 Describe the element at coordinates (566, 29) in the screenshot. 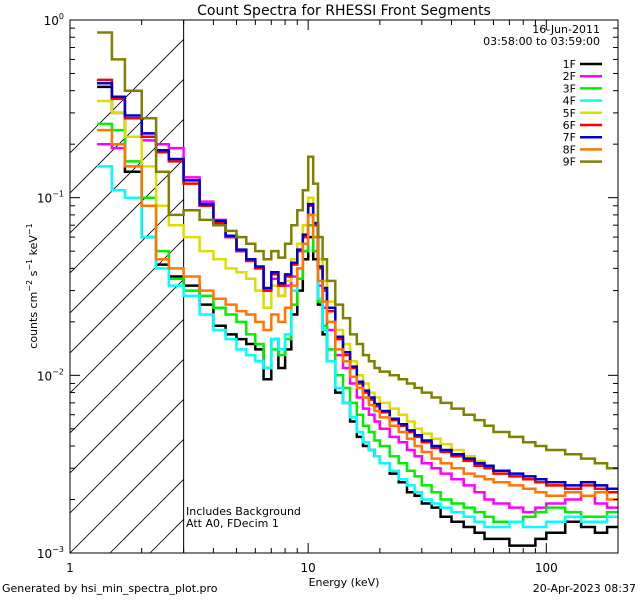

I see `date-label: 16-Jun-2011` at that location.